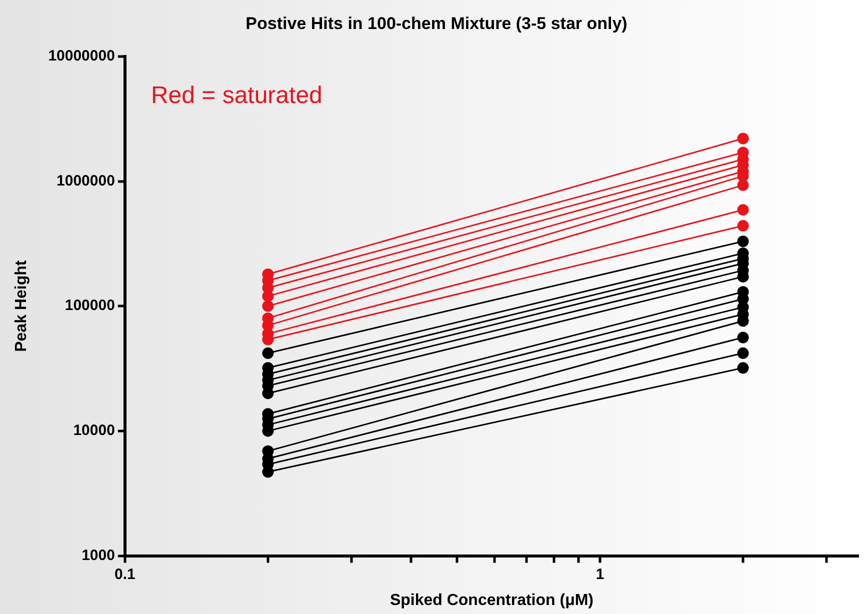  I want to click on annotation: Red = saturated, so click(236, 96).